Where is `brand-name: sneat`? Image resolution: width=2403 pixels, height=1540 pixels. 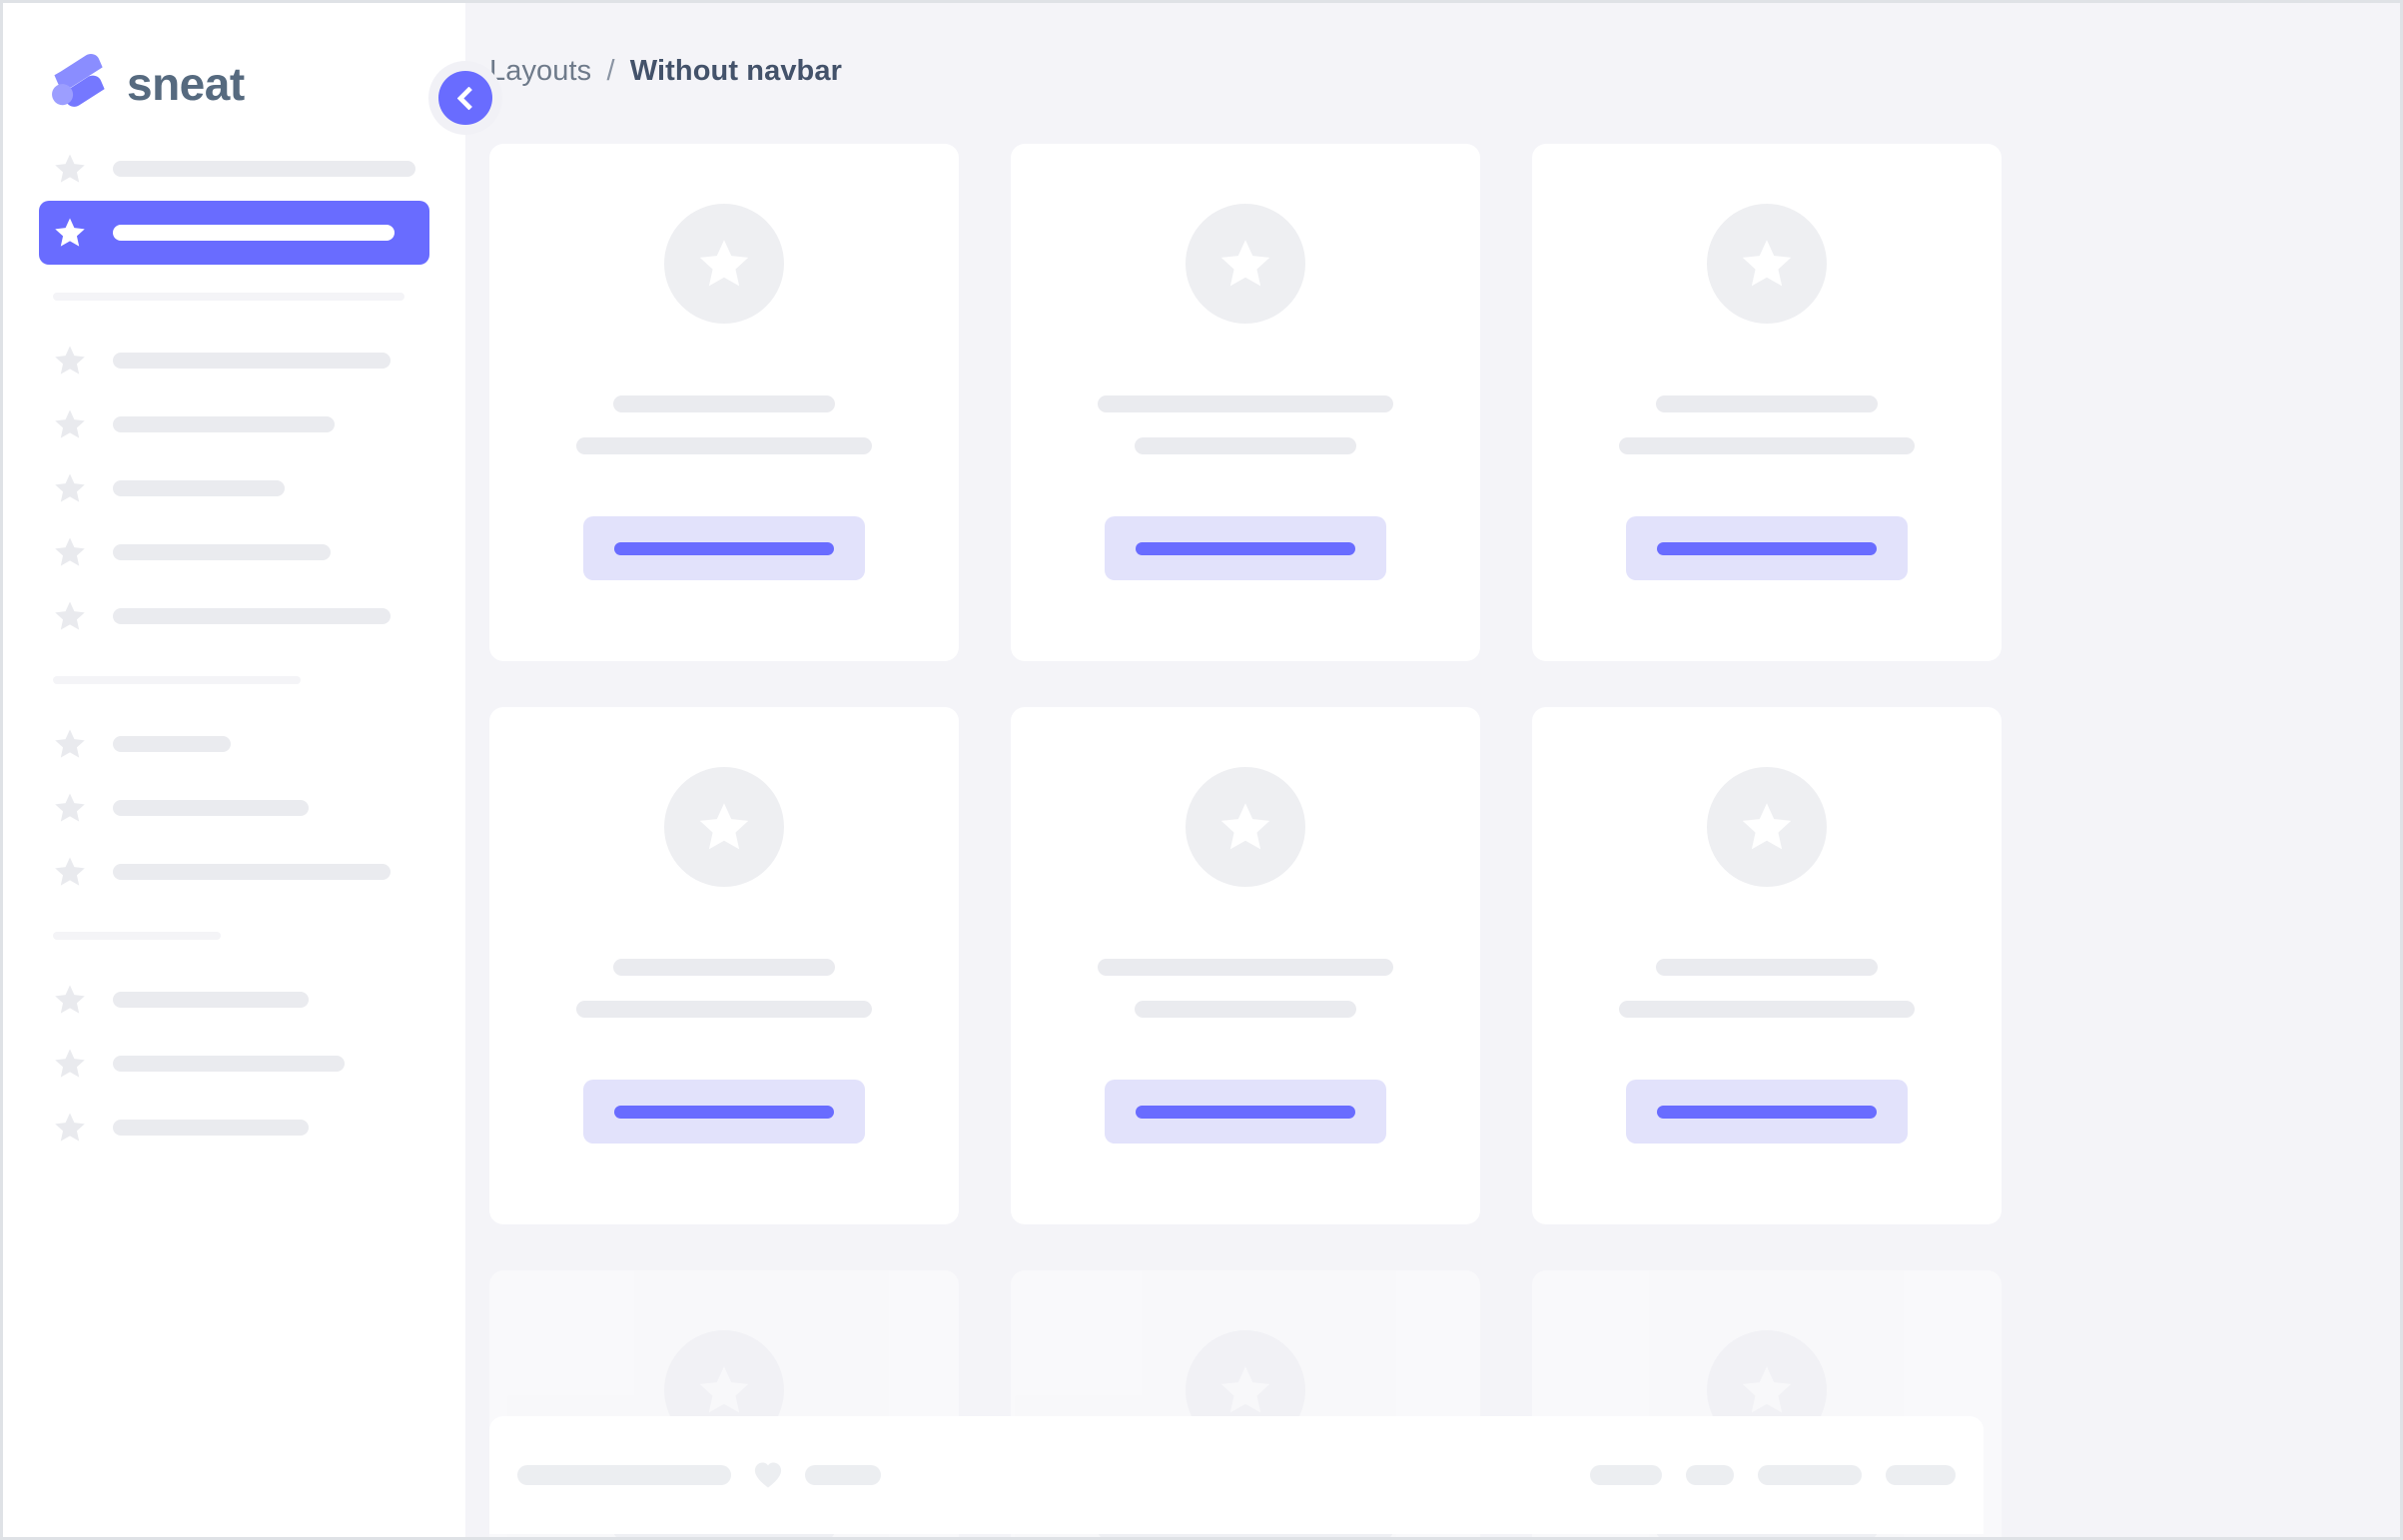
brand-name: sneat is located at coordinates (186, 84).